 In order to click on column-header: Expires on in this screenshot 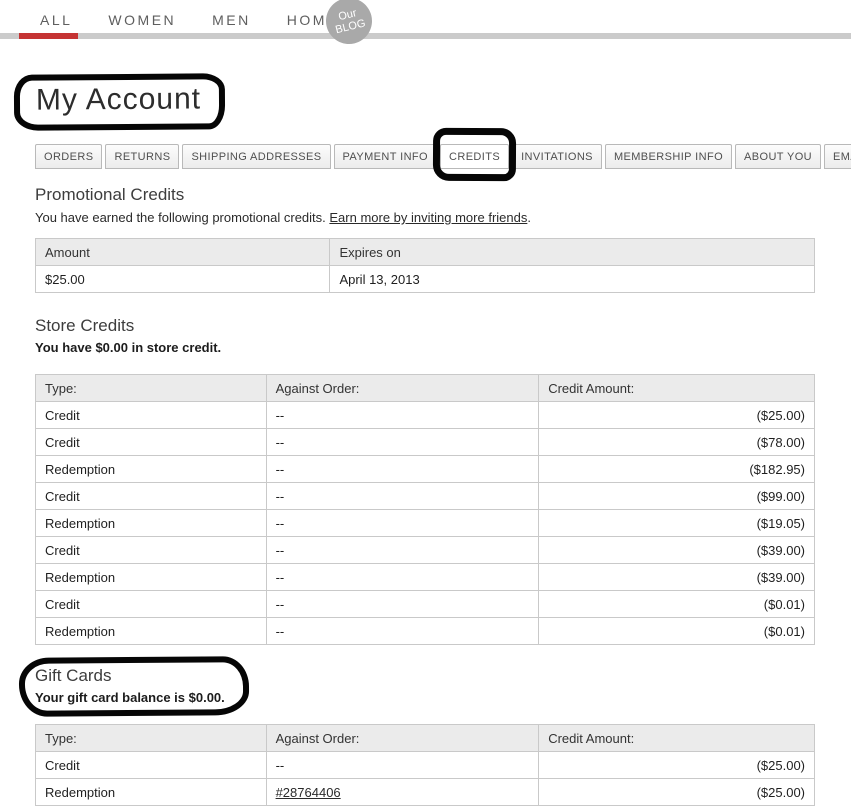, I will do `click(572, 252)`.